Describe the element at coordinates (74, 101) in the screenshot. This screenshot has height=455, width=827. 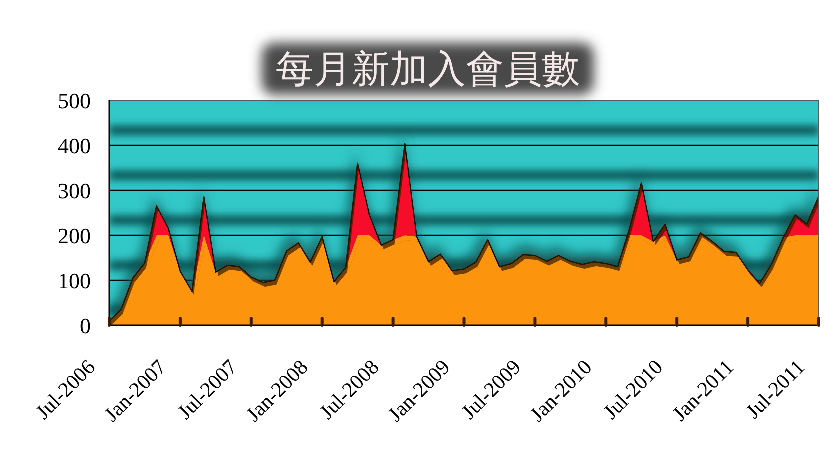
I see `y-tick-label: 500` at that location.